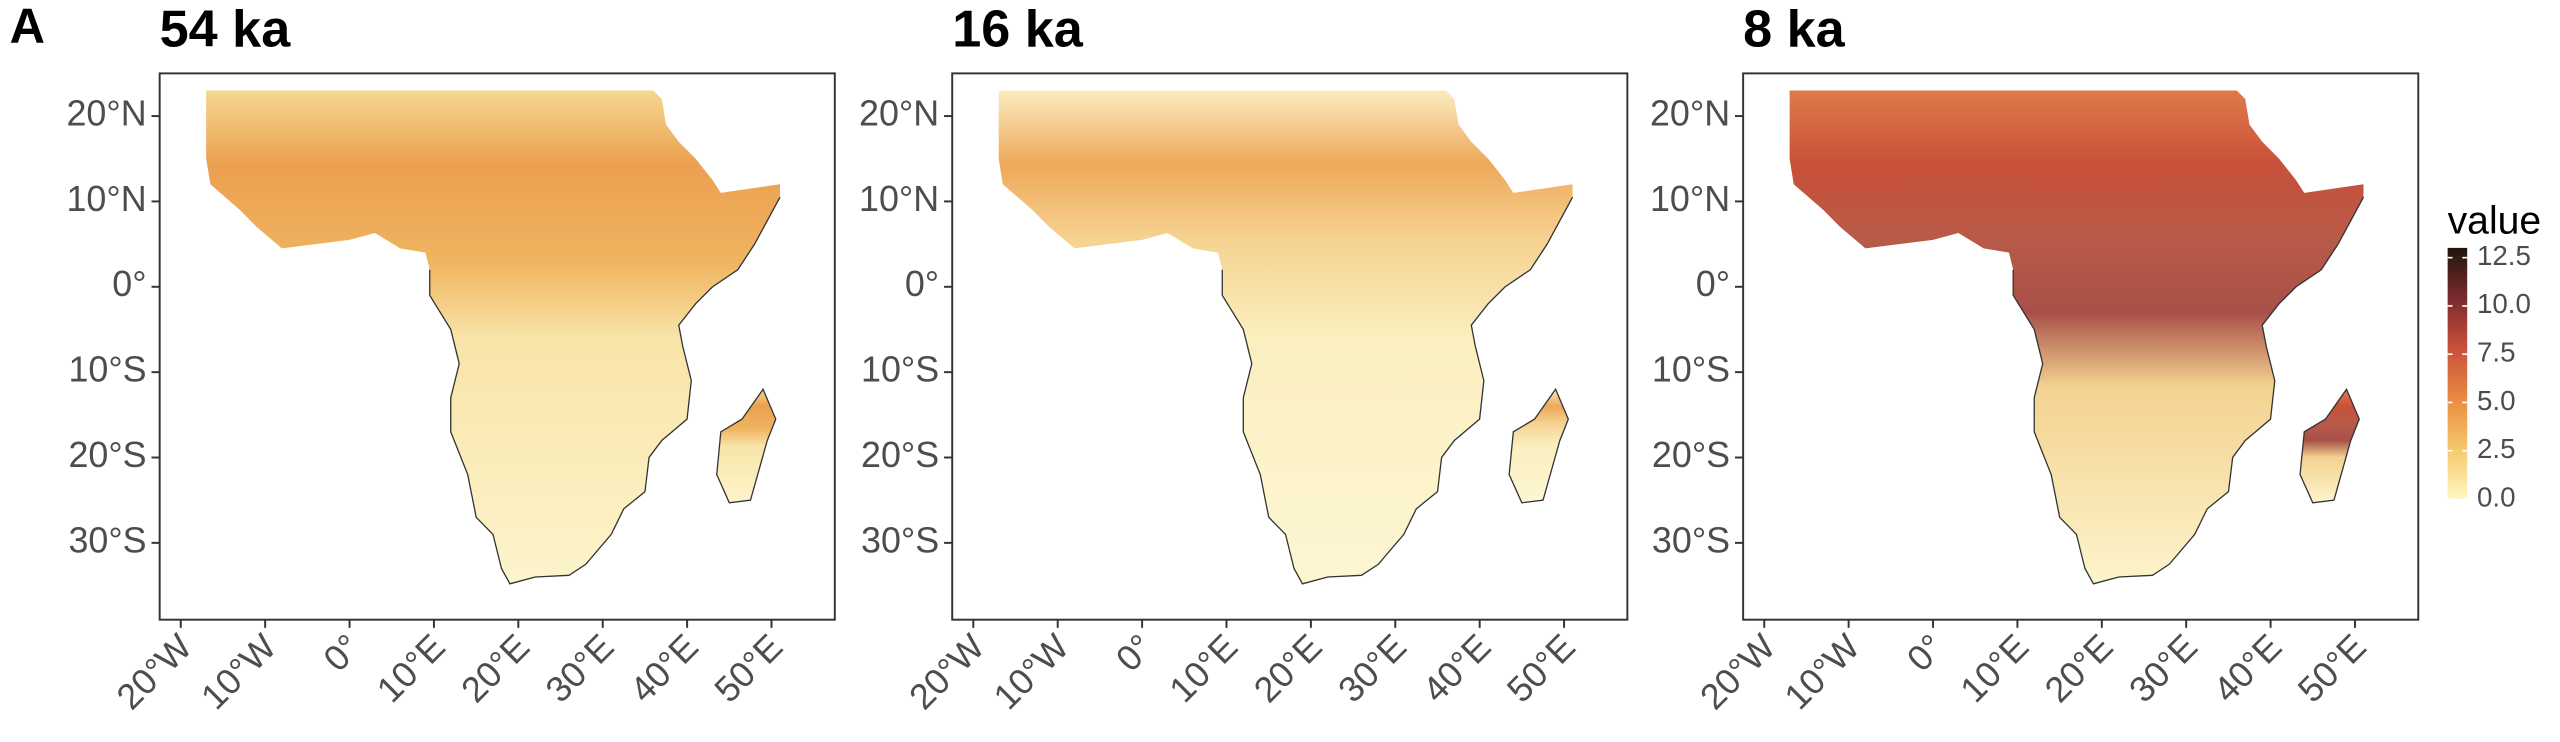 This screenshot has width=2560, height=742. What do you see at coordinates (2504, 303) in the screenshot?
I see `legend-tick-label: 10.0` at bounding box center [2504, 303].